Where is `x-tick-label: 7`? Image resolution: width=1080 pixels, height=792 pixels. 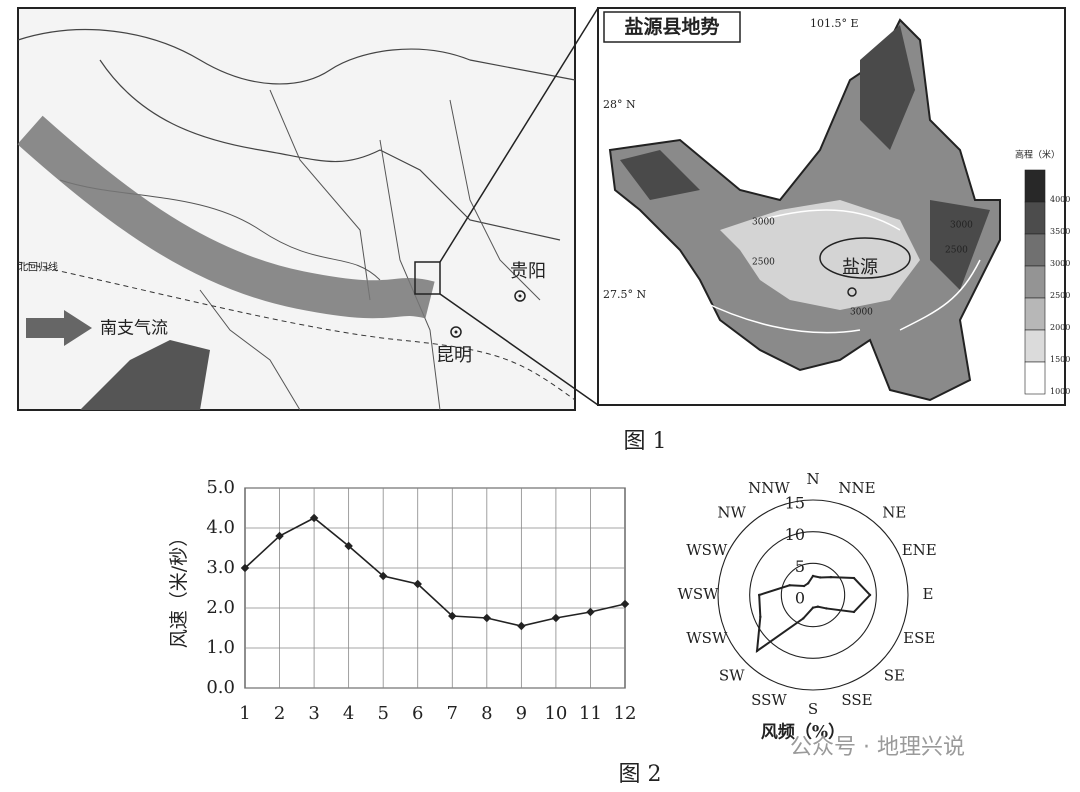 x-tick-label: 7 is located at coordinates (452, 713).